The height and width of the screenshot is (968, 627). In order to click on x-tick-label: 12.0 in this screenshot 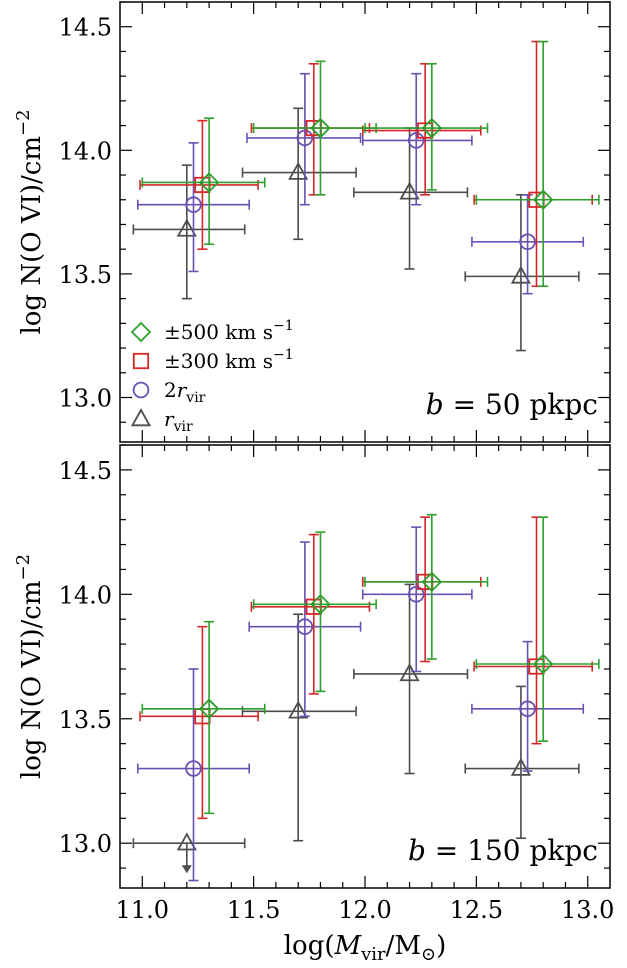, I will do `click(364, 910)`.